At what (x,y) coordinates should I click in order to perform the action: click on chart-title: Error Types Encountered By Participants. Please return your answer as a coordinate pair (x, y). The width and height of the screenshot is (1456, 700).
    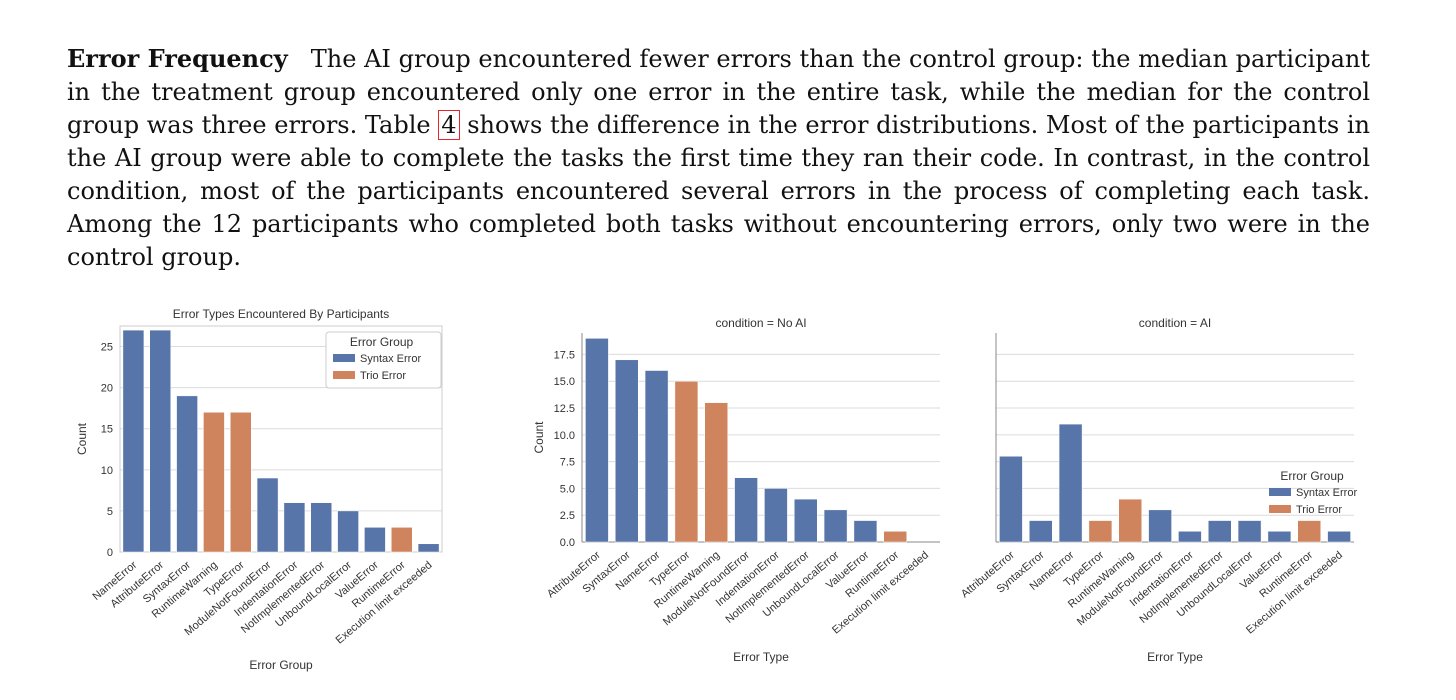
    Looking at the image, I should click on (281, 314).